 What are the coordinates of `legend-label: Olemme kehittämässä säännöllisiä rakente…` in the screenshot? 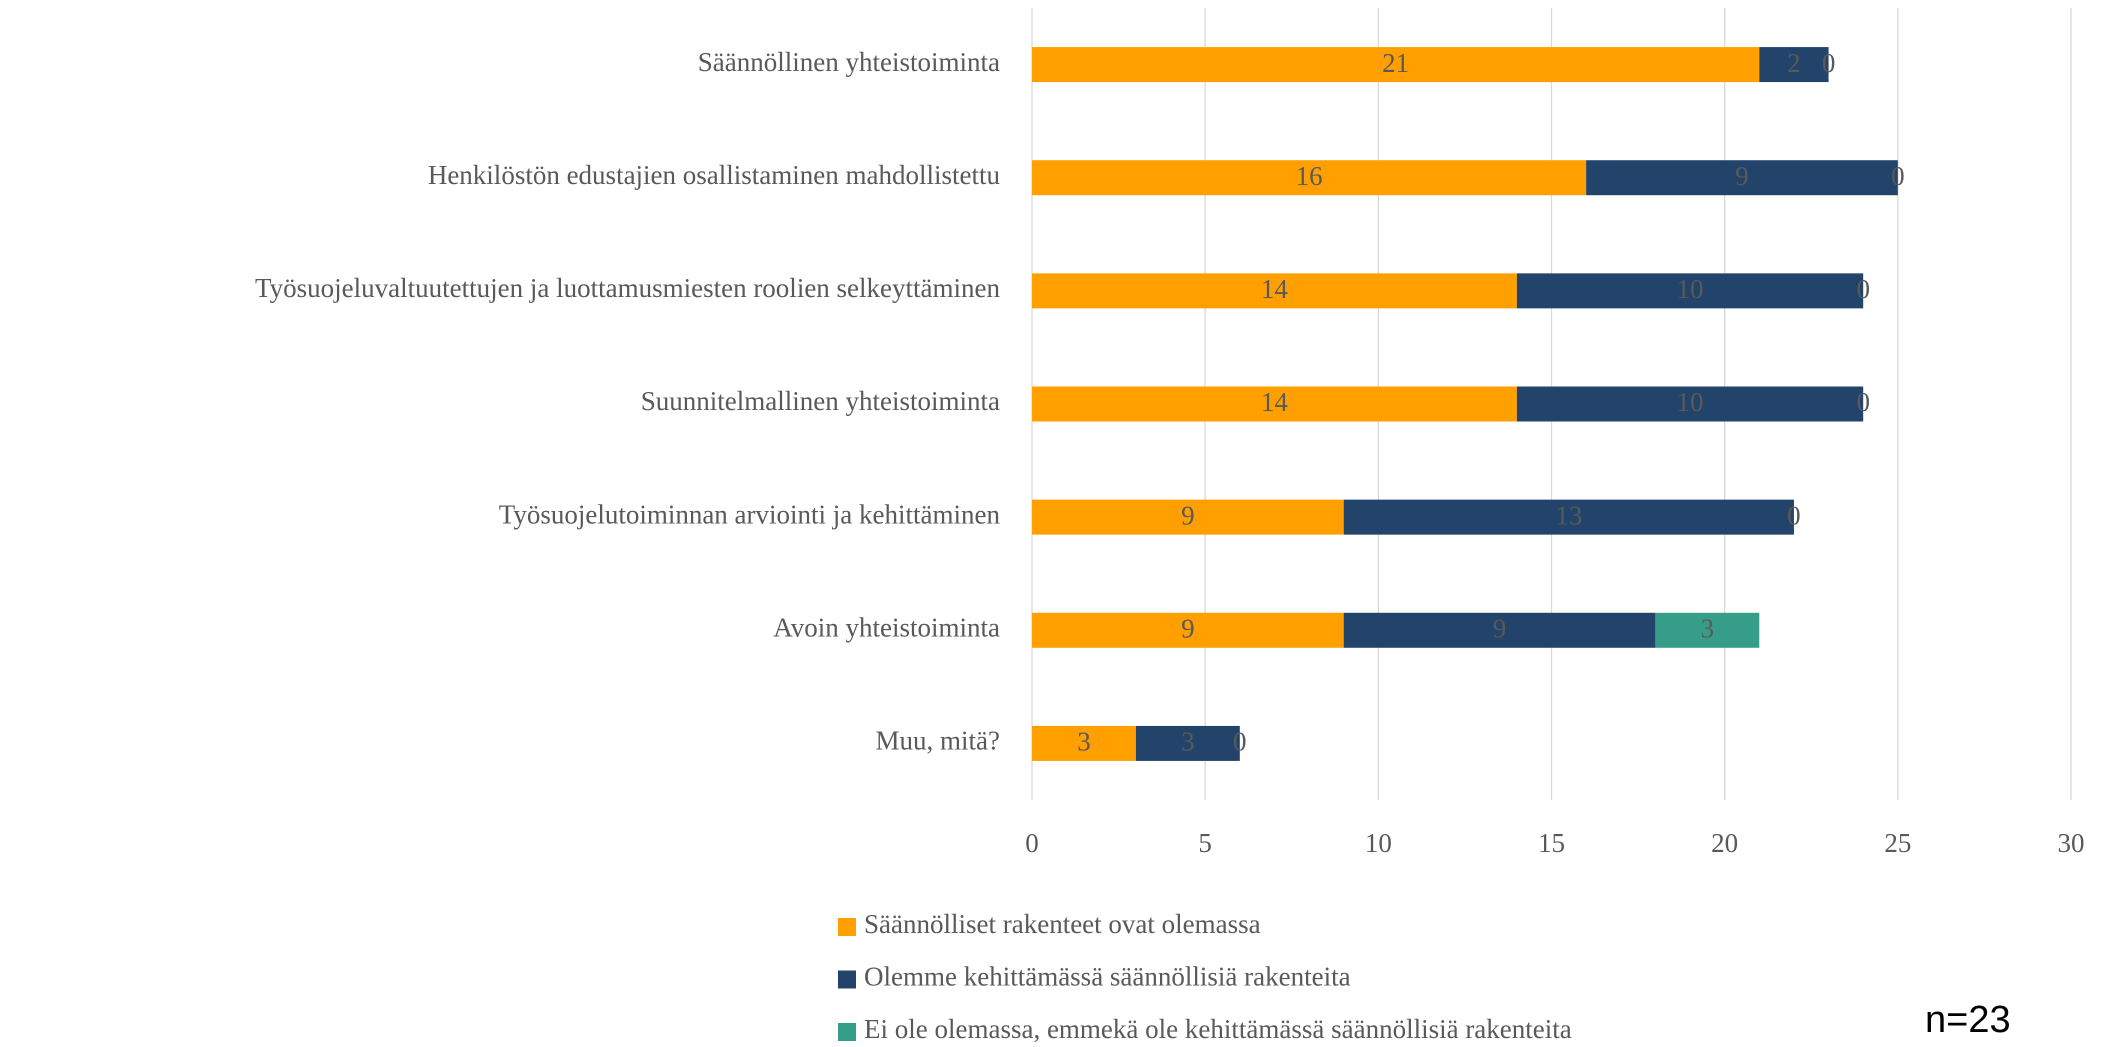 It's located at (1107, 977).